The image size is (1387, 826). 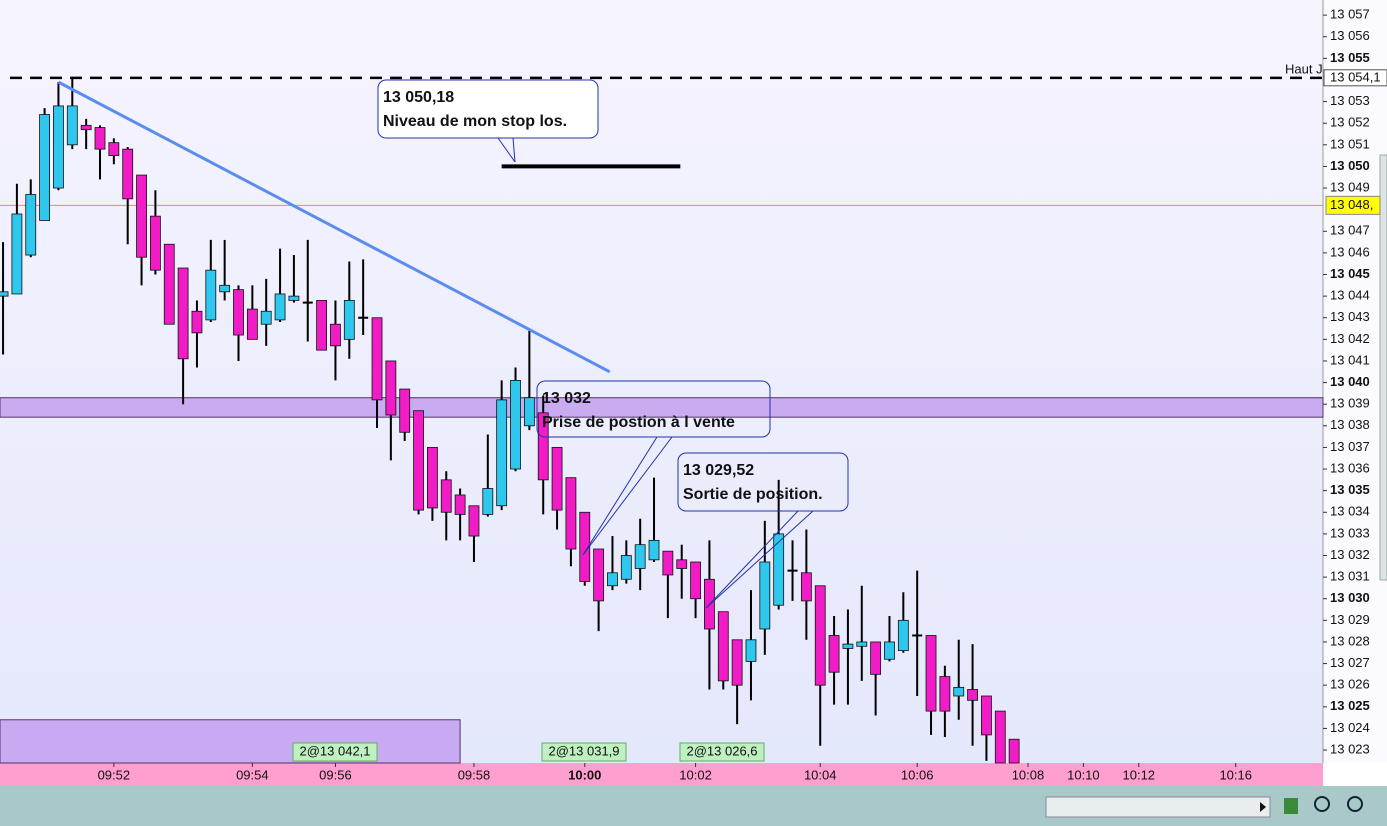 What do you see at coordinates (1350, 143) in the screenshot?
I see `y-tick-label: 13 051` at bounding box center [1350, 143].